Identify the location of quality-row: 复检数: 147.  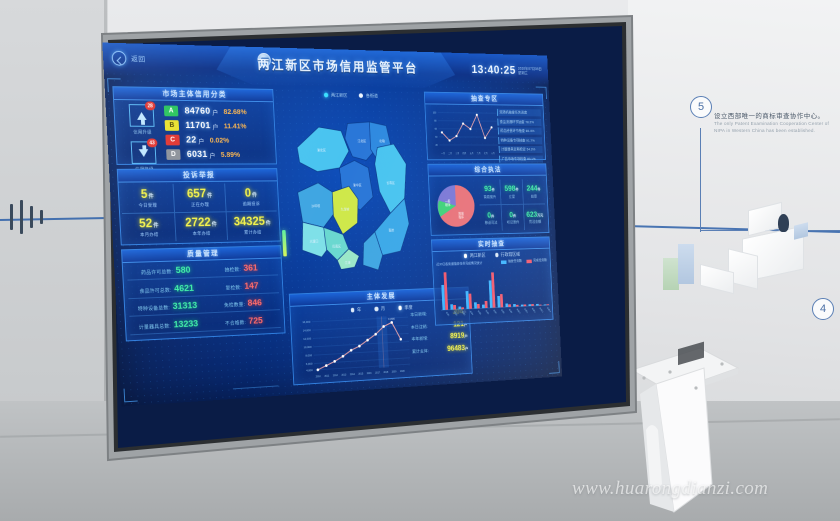
(242, 287).